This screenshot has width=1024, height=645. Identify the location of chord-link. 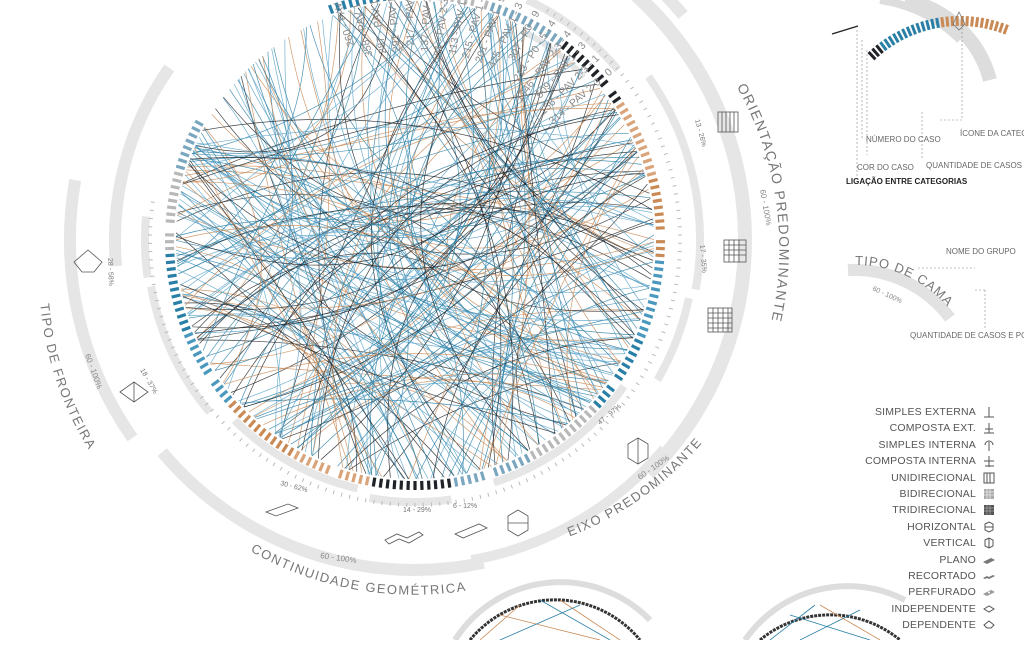
(466, 242).